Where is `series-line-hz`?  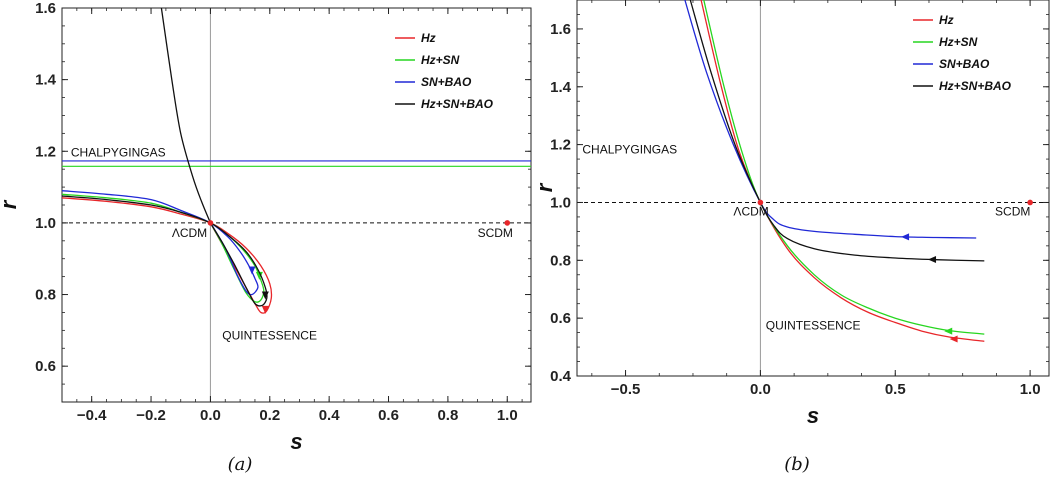
series-line-hz is located at coordinates (167, 255).